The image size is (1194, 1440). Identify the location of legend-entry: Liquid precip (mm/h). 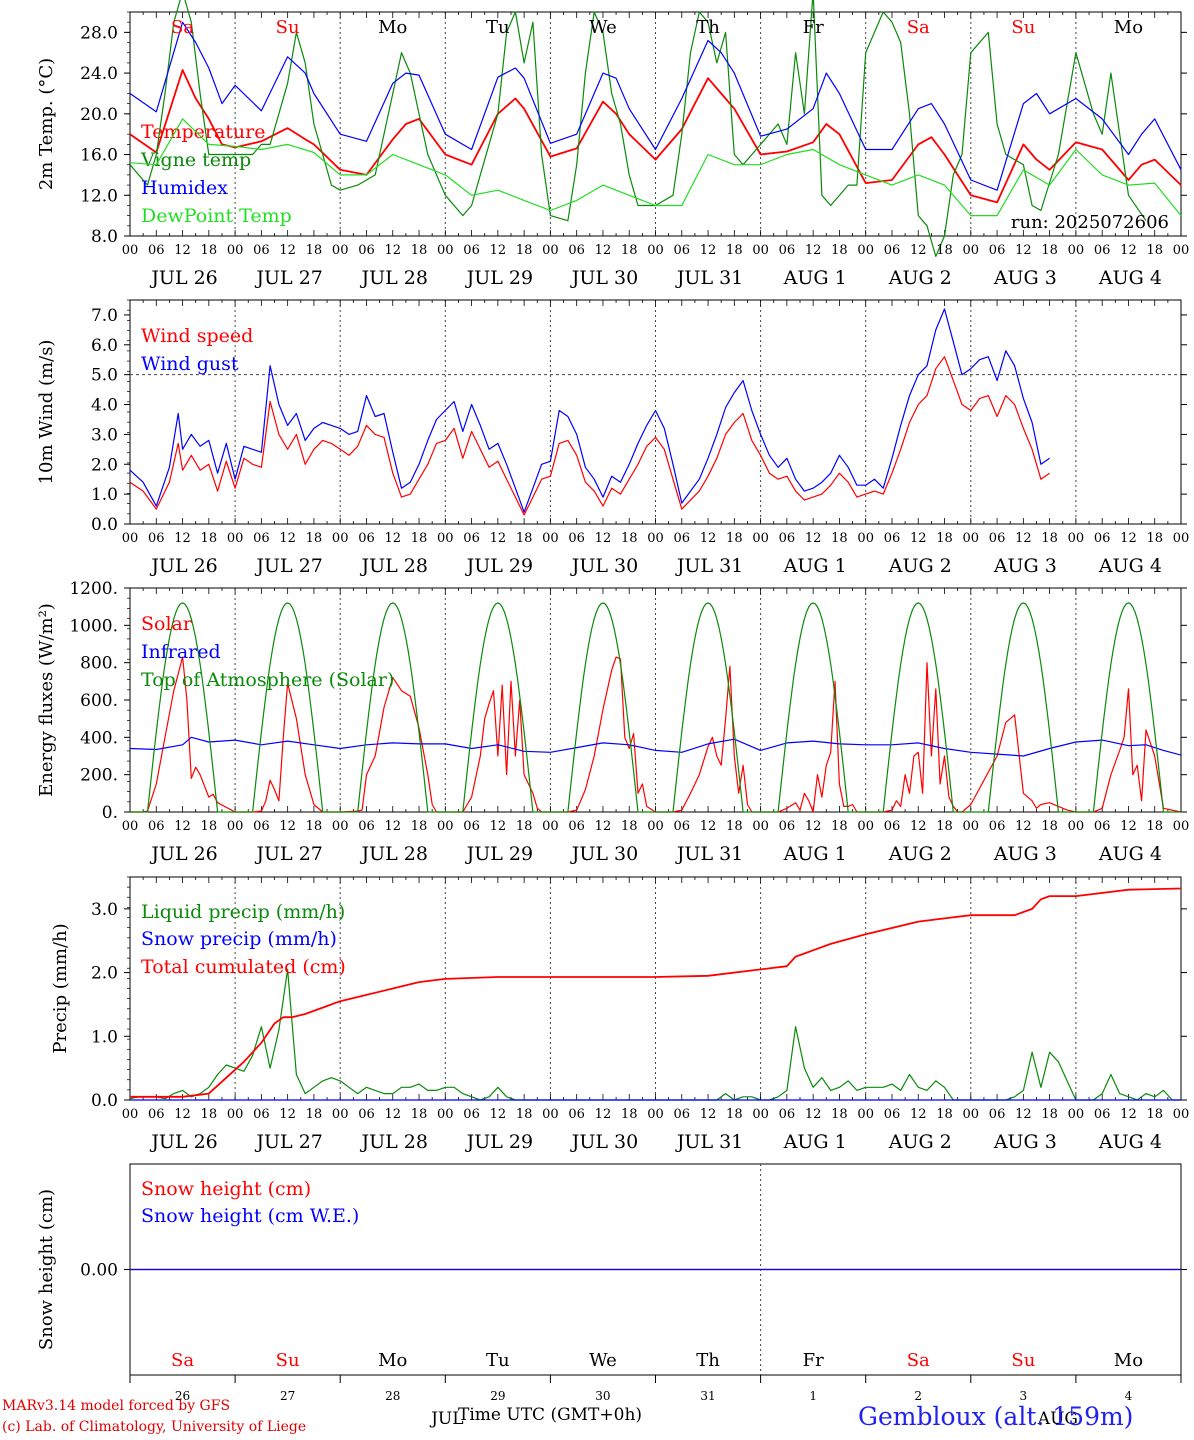
(243, 912).